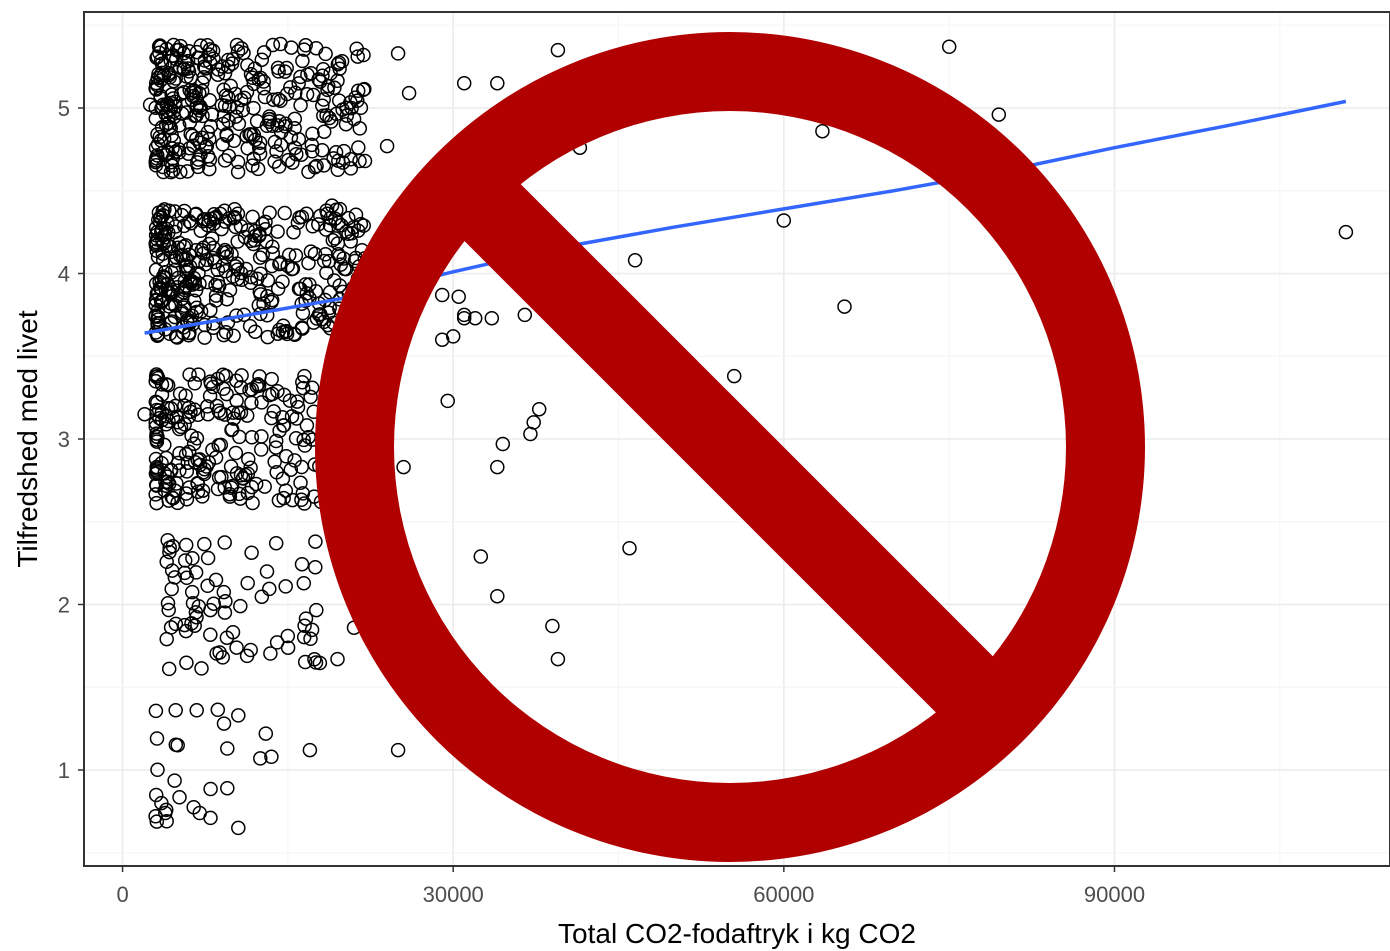 This screenshot has height=951, width=1390. What do you see at coordinates (64, 273) in the screenshot?
I see `y-tick-label: 4` at bounding box center [64, 273].